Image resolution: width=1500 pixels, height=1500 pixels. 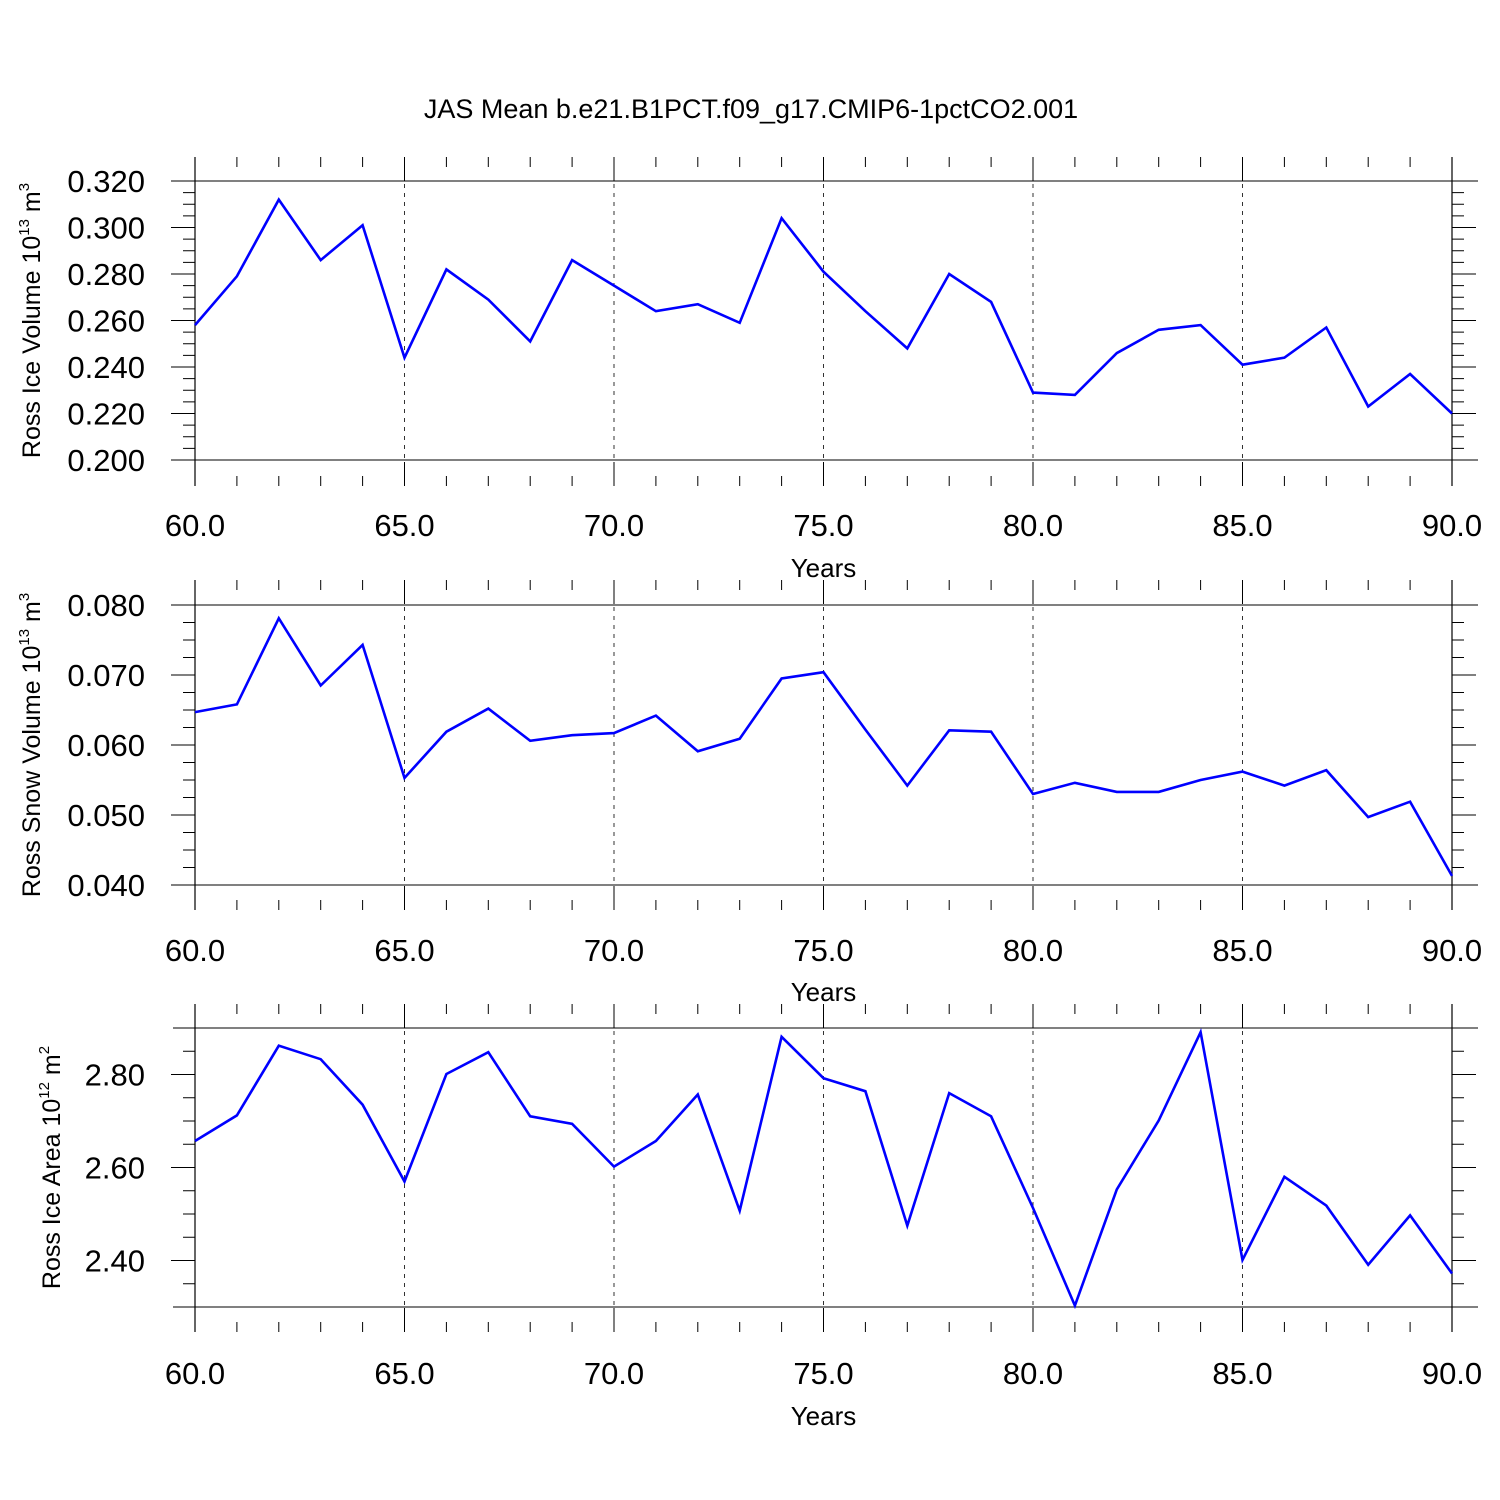 I want to click on y-tick-label: 0.070, so click(x=106, y=675).